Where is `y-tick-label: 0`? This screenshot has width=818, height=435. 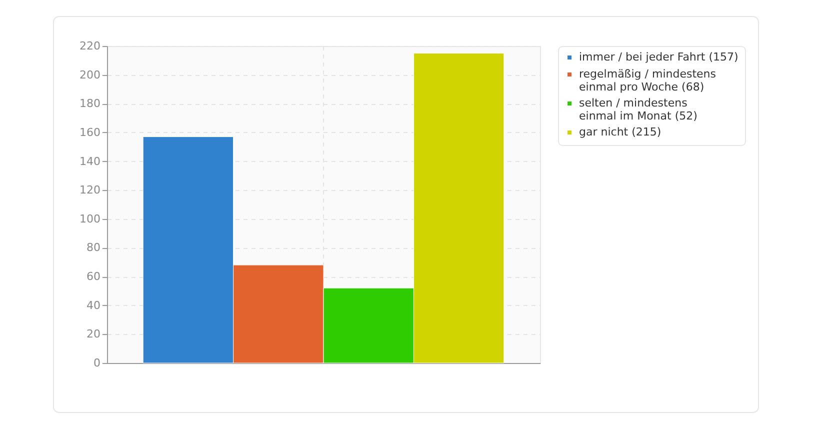
y-tick-label: 0 is located at coordinates (97, 363).